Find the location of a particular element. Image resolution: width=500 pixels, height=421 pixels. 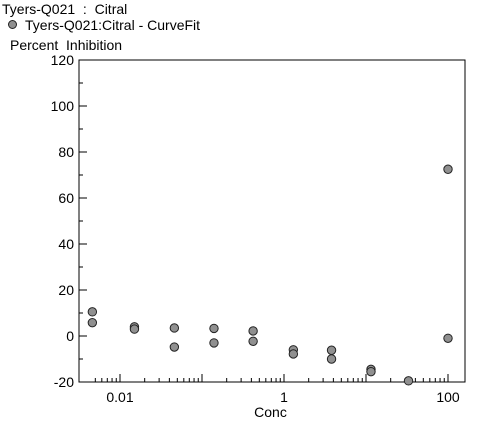

legend-marker is located at coordinates (12, 24).